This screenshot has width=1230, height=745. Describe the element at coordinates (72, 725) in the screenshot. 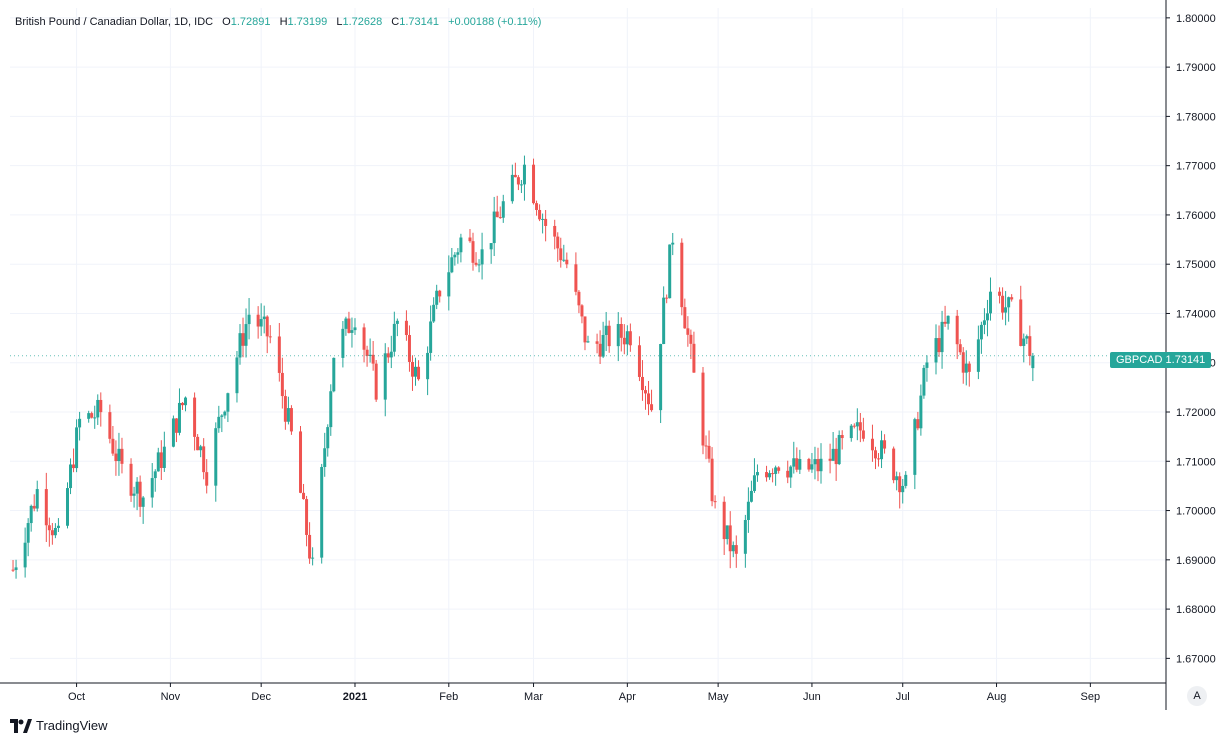

I see `brand-name: TradingView` at that location.